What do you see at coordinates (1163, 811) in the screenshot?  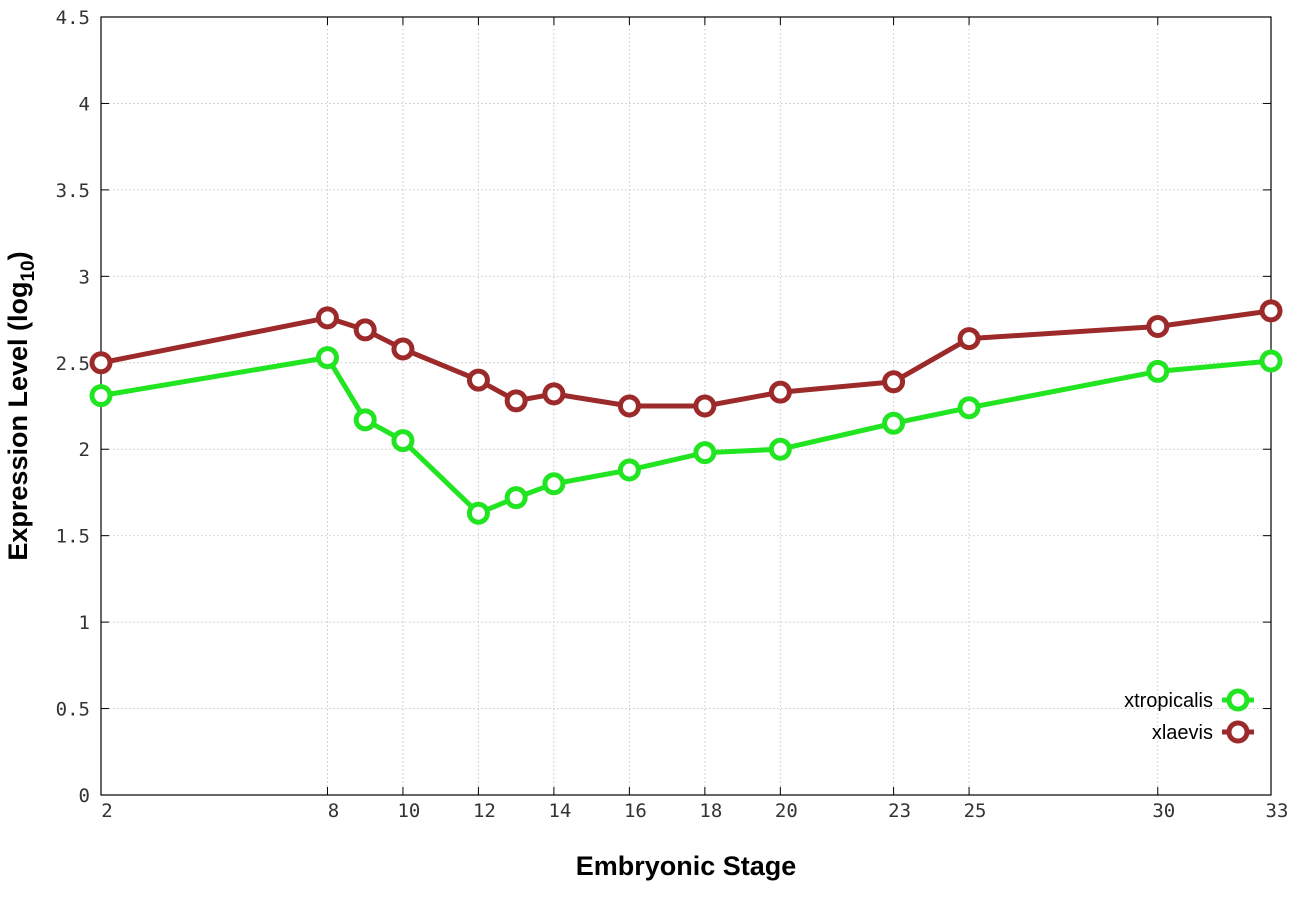 I see `x-tick-label: 30` at bounding box center [1163, 811].